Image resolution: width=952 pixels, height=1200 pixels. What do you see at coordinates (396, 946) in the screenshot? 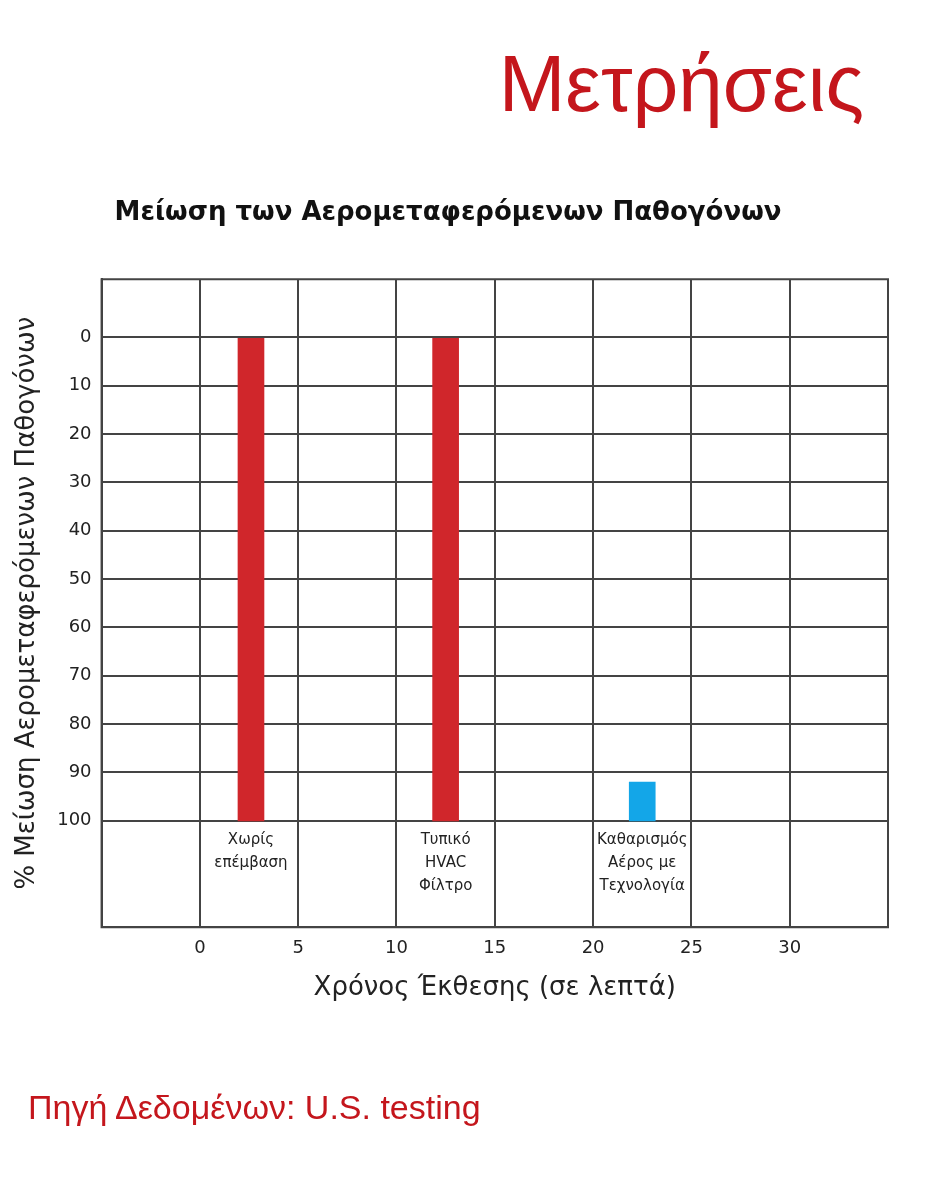
I see `x-tick-label: 10` at bounding box center [396, 946].